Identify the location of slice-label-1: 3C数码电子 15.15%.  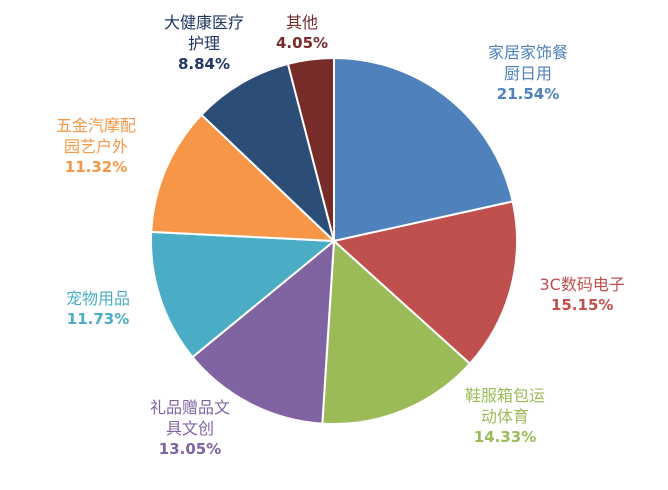
(582, 295).